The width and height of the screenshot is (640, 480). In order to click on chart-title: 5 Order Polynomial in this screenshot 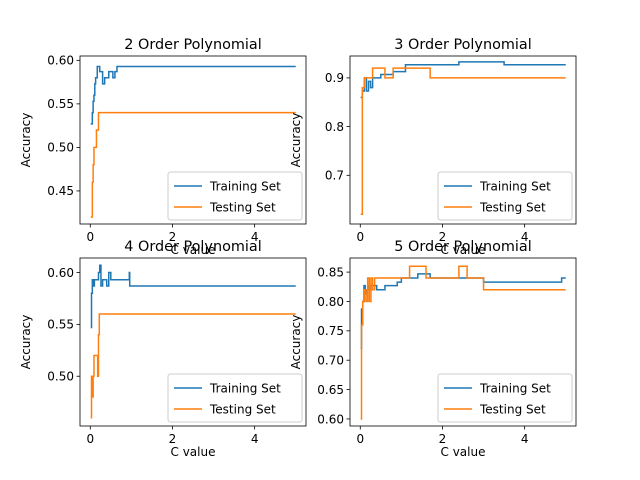, I will do `click(462, 247)`.